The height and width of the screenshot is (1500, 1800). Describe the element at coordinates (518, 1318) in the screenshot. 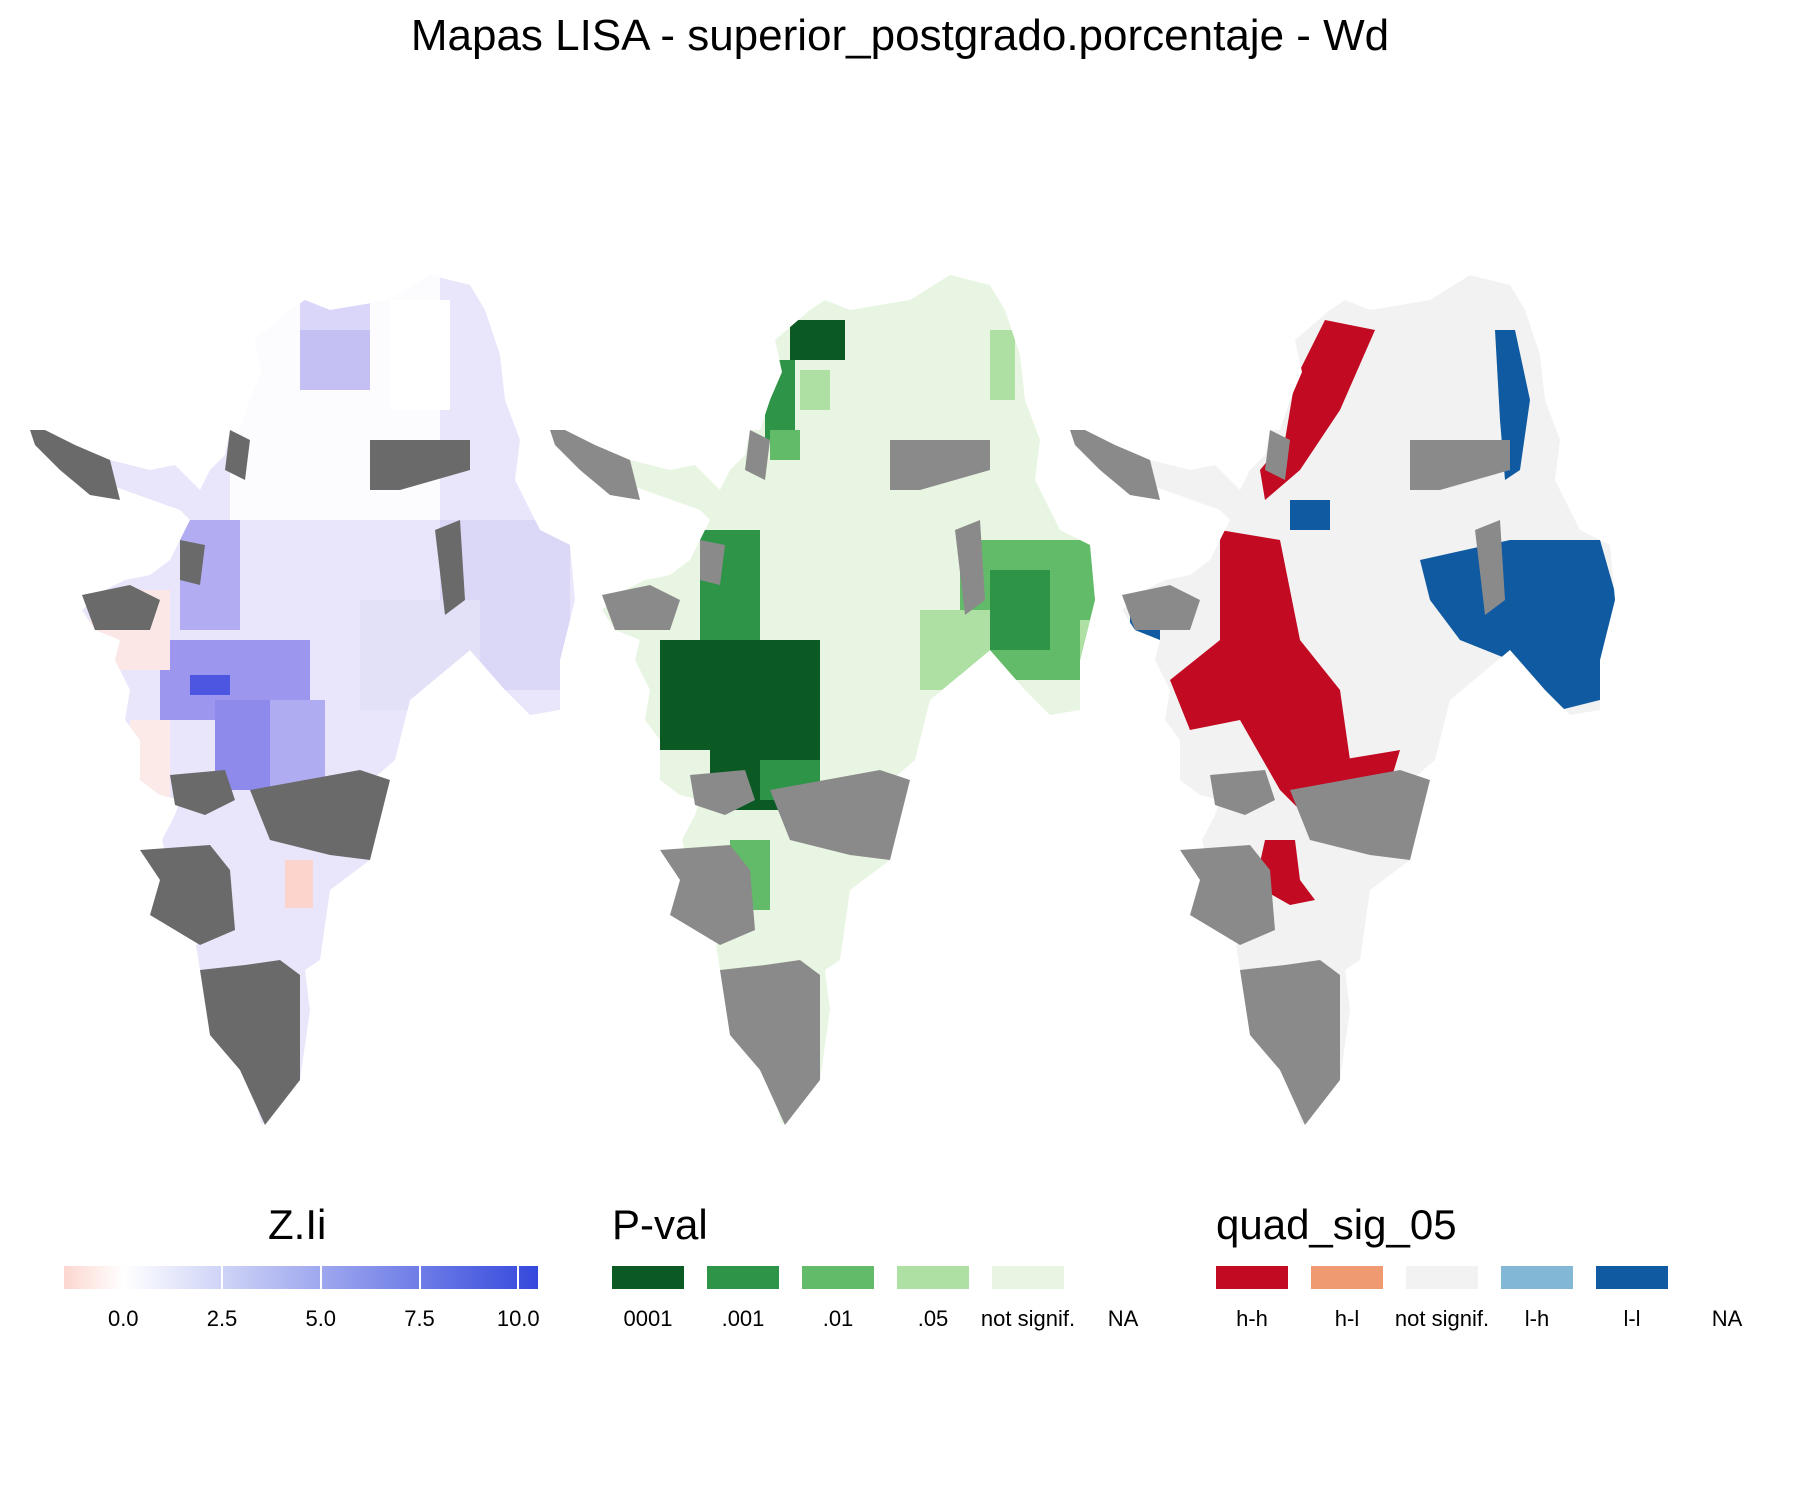

I see `zli-tick-label: 10.0` at that location.